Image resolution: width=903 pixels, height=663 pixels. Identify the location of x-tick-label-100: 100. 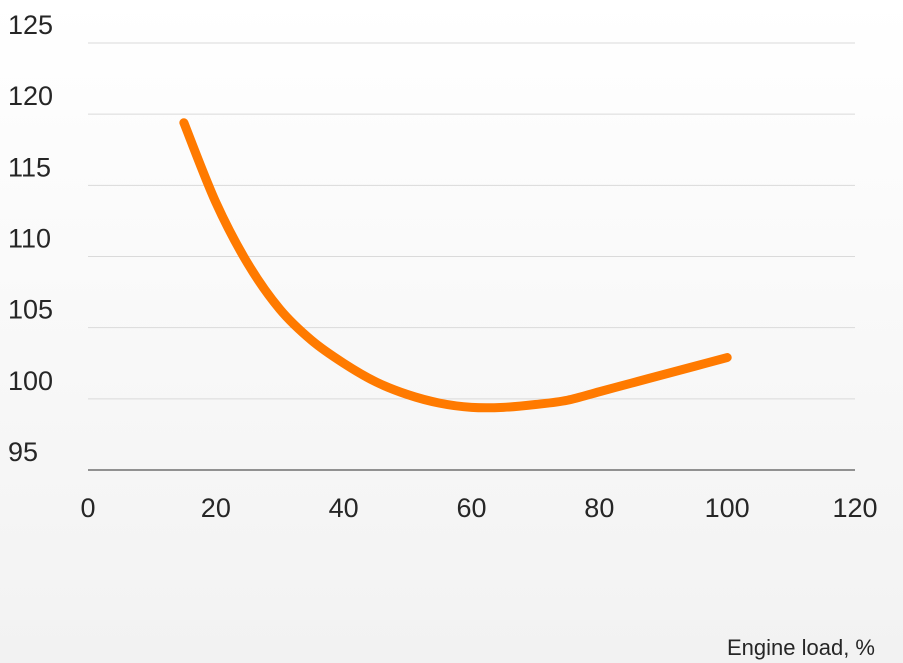
(727, 508).